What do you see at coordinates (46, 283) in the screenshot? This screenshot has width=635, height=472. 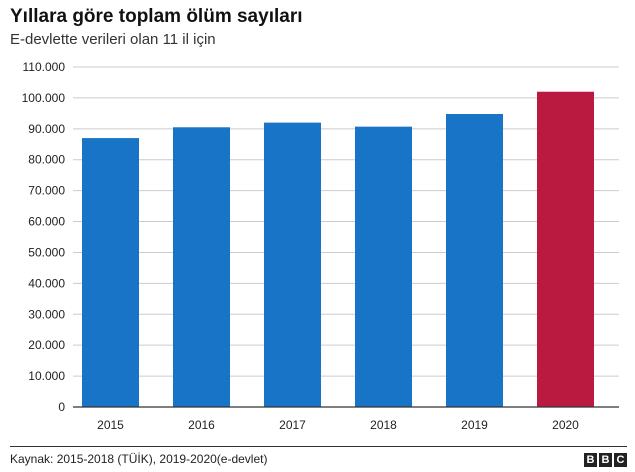 I see `y-tick-label: 40.000` at bounding box center [46, 283].